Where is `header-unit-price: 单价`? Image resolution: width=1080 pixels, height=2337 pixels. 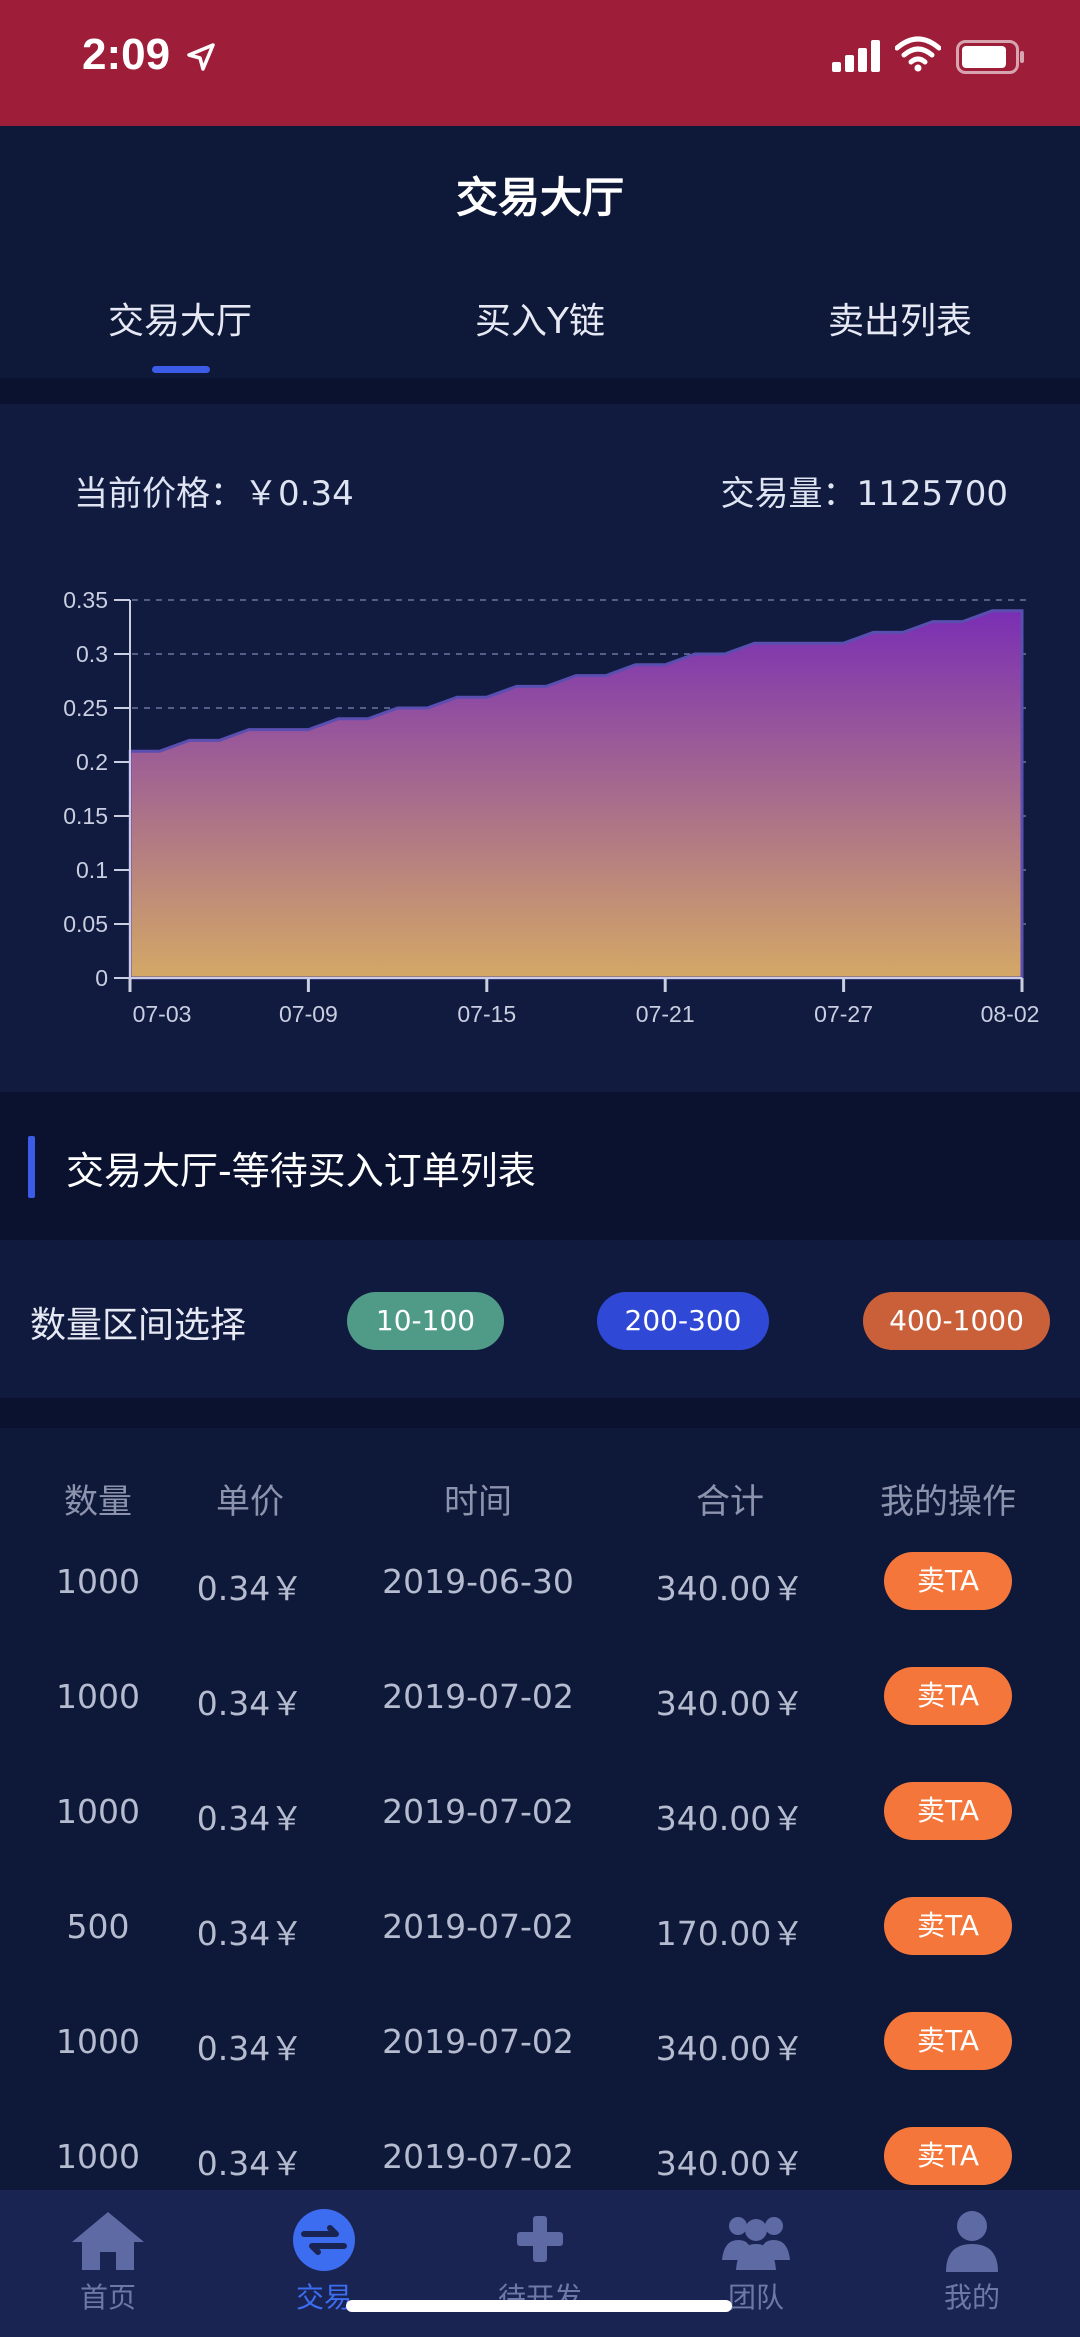 header-unit-price: 单价 is located at coordinates (250, 1502).